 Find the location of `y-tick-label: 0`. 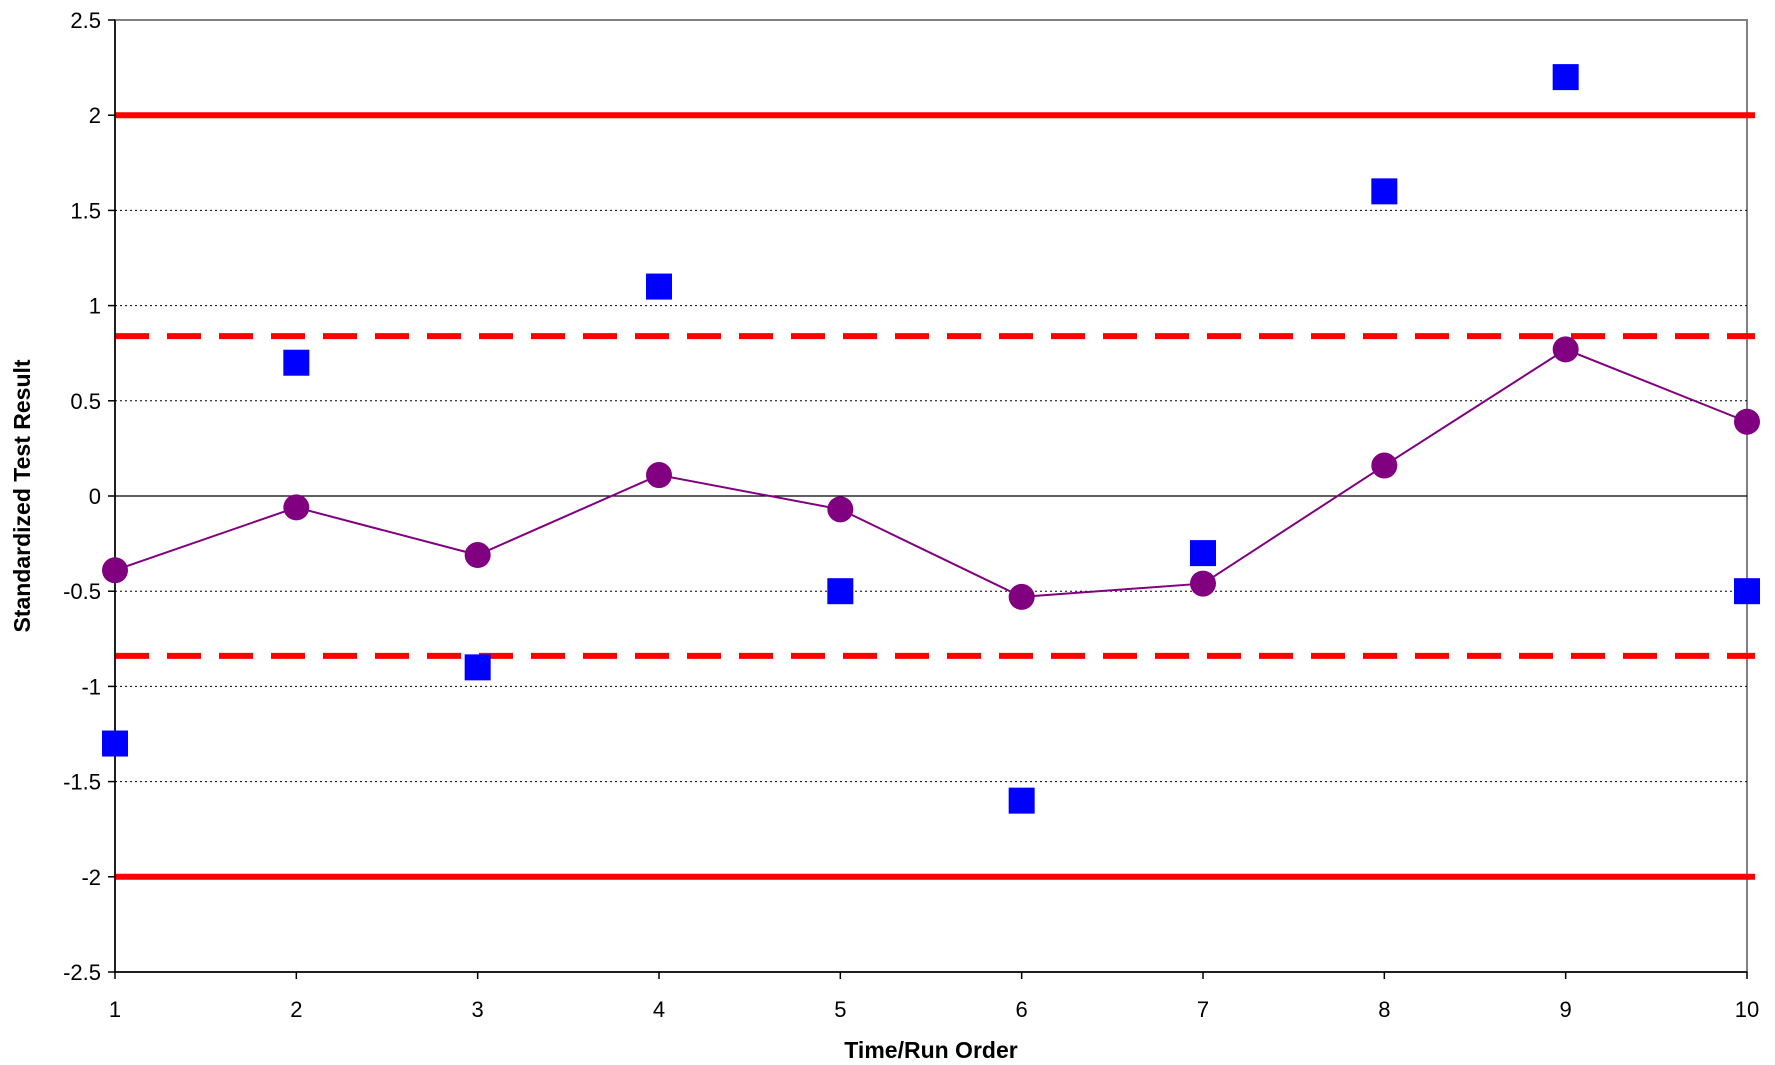

y-tick-label: 0 is located at coordinates (95, 496).